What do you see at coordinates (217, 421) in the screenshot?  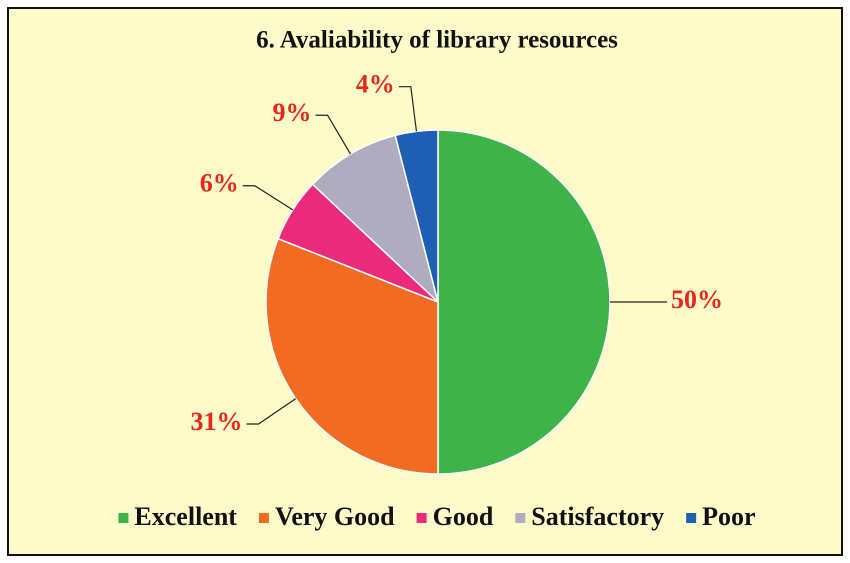 I see `data-label: 31%` at bounding box center [217, 421].